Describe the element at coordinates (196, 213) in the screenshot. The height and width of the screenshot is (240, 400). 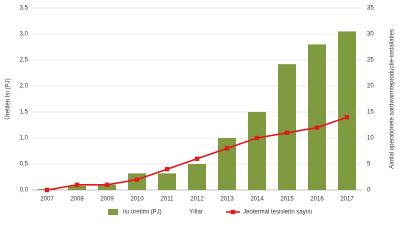
I see `x-axis-label: Yıllar` at that location.